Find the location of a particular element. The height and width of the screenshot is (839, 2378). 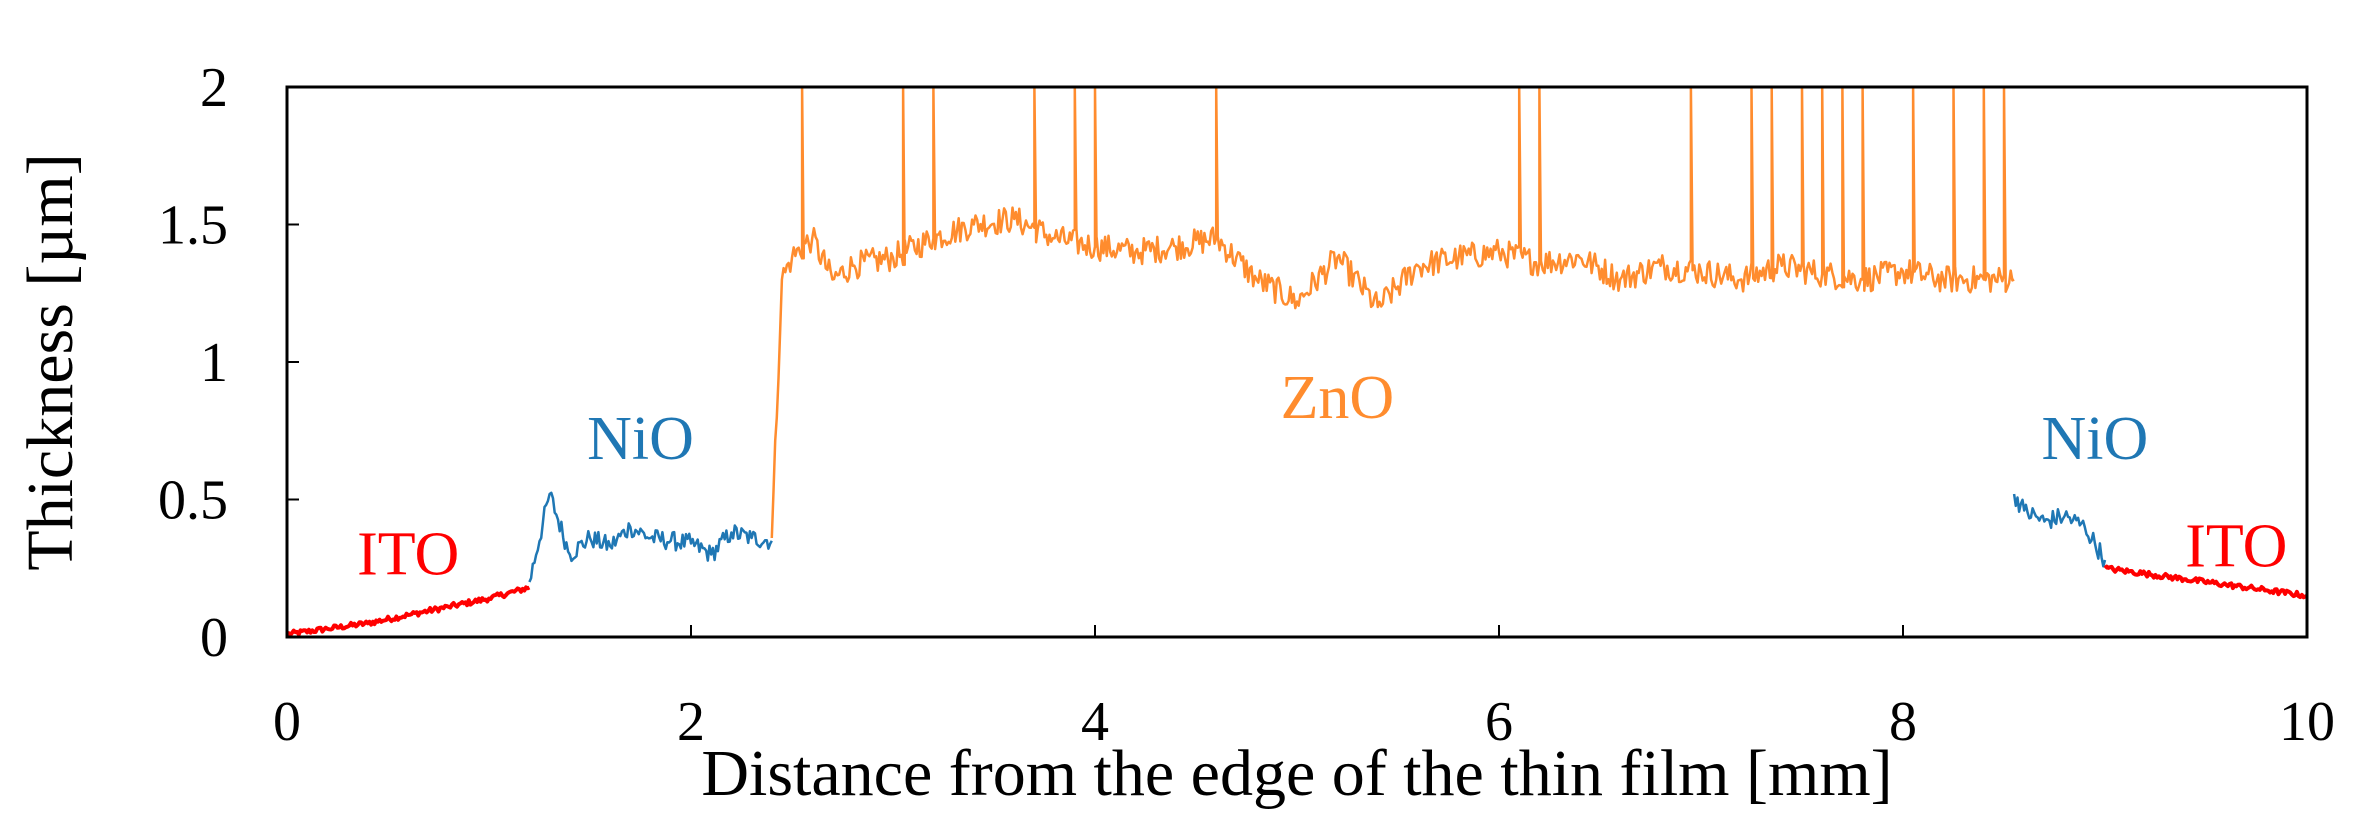

region-label-zno: ZnO is located at coordinates (1338, 398).